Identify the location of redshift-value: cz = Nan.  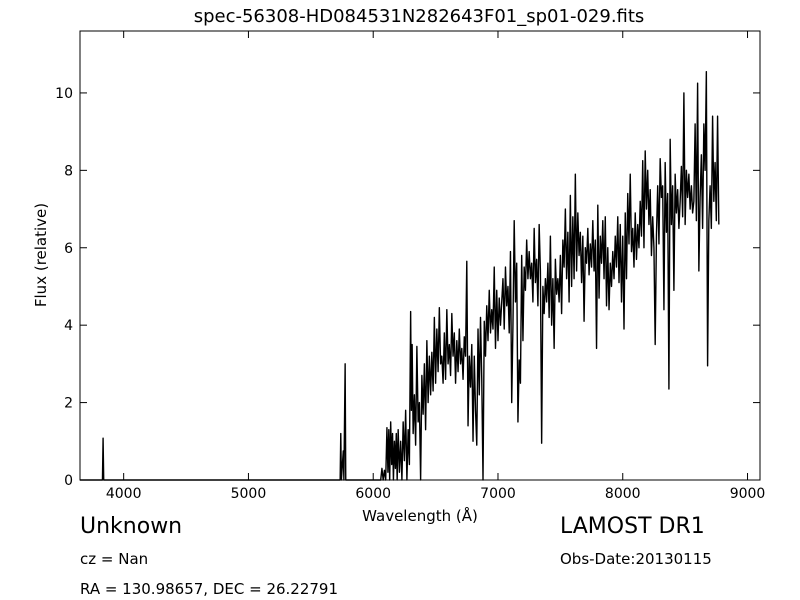
(114, 559).